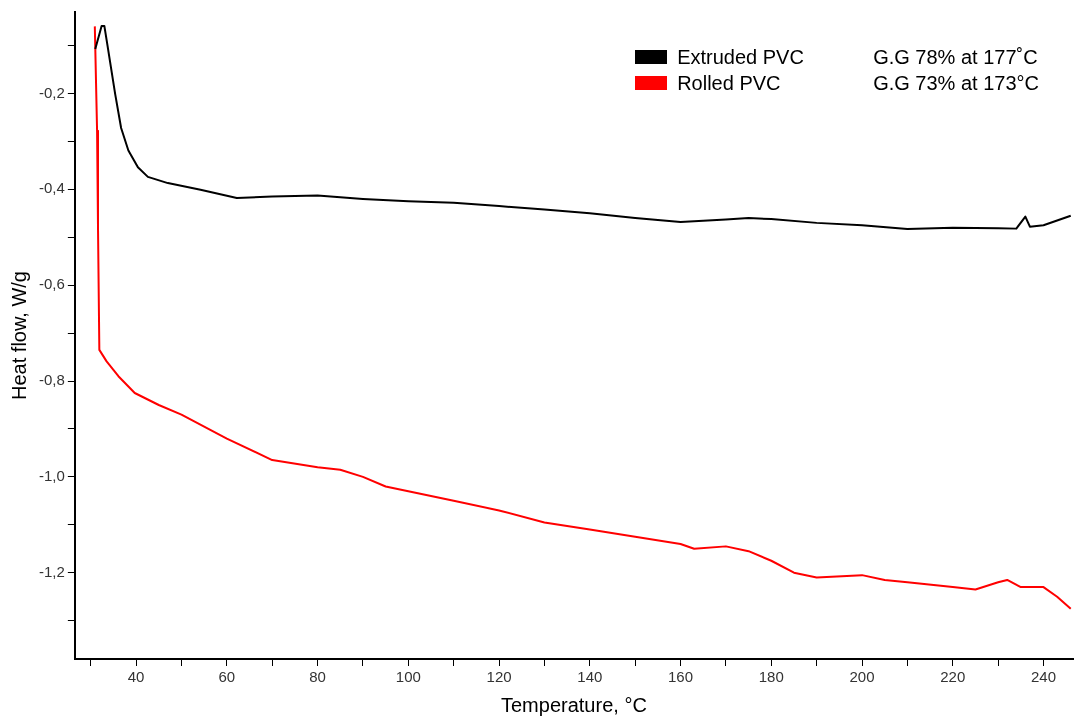 The image size is (1075, 726). What do you see at coordinates (729, 83) in the screenshot?
I see `legend-label: Rolled PVC` at bounding box center [729, 83].